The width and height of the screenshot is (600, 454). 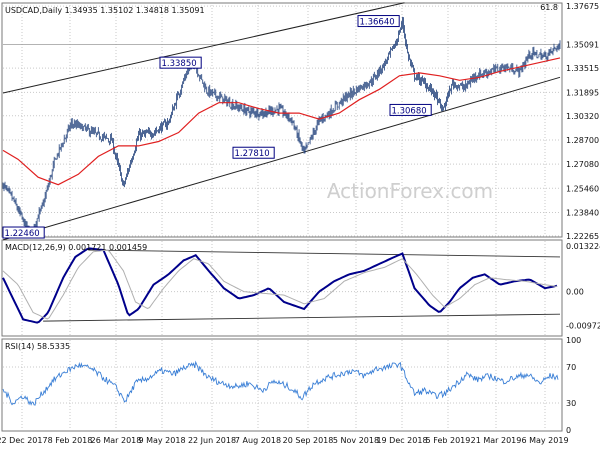 What do you see at coordinates (568, 430) in the screenshot?
I see `rsi-tick-label: 0` at bounding box center [568, 430].